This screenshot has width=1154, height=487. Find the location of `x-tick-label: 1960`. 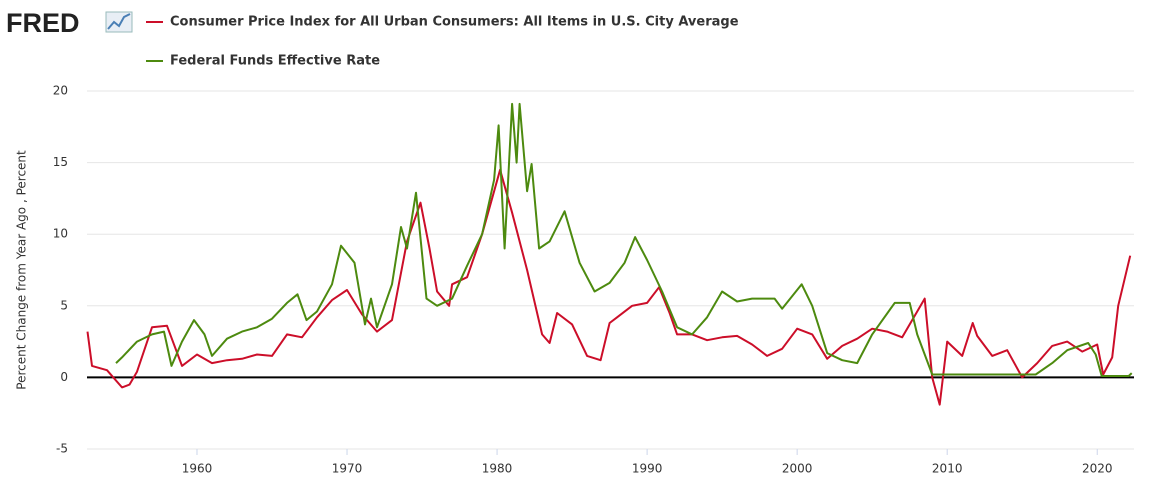

x-tick-label: 1960 is located at coordinates (197, 469).